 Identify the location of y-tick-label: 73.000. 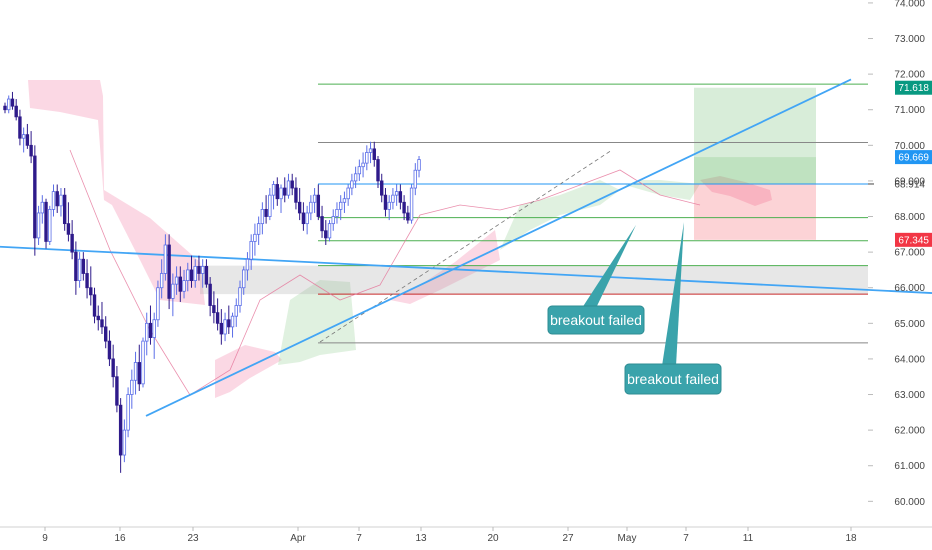
(909, 39).